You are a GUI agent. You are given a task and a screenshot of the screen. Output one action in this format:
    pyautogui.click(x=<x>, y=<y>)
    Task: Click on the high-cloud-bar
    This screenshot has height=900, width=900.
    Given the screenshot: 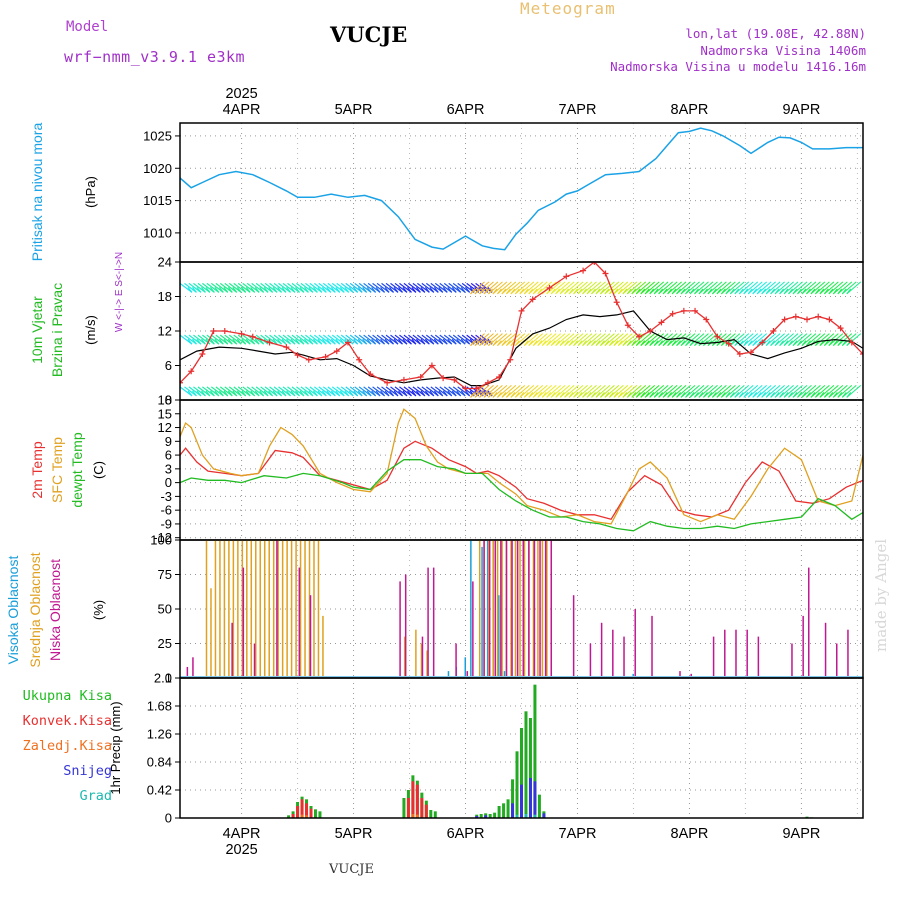 What is the action you would take?
    pyautogui.click(x=504, y=674)
    